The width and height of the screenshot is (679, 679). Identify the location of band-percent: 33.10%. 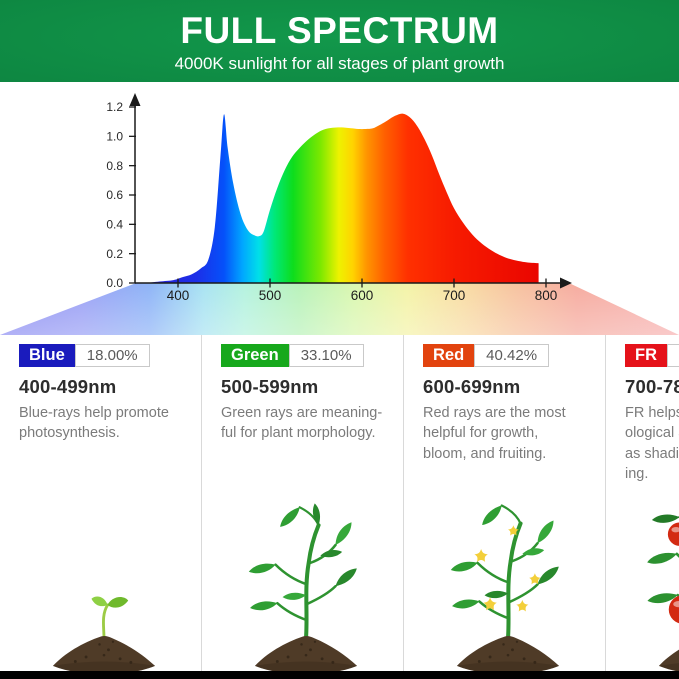
(326, 355).